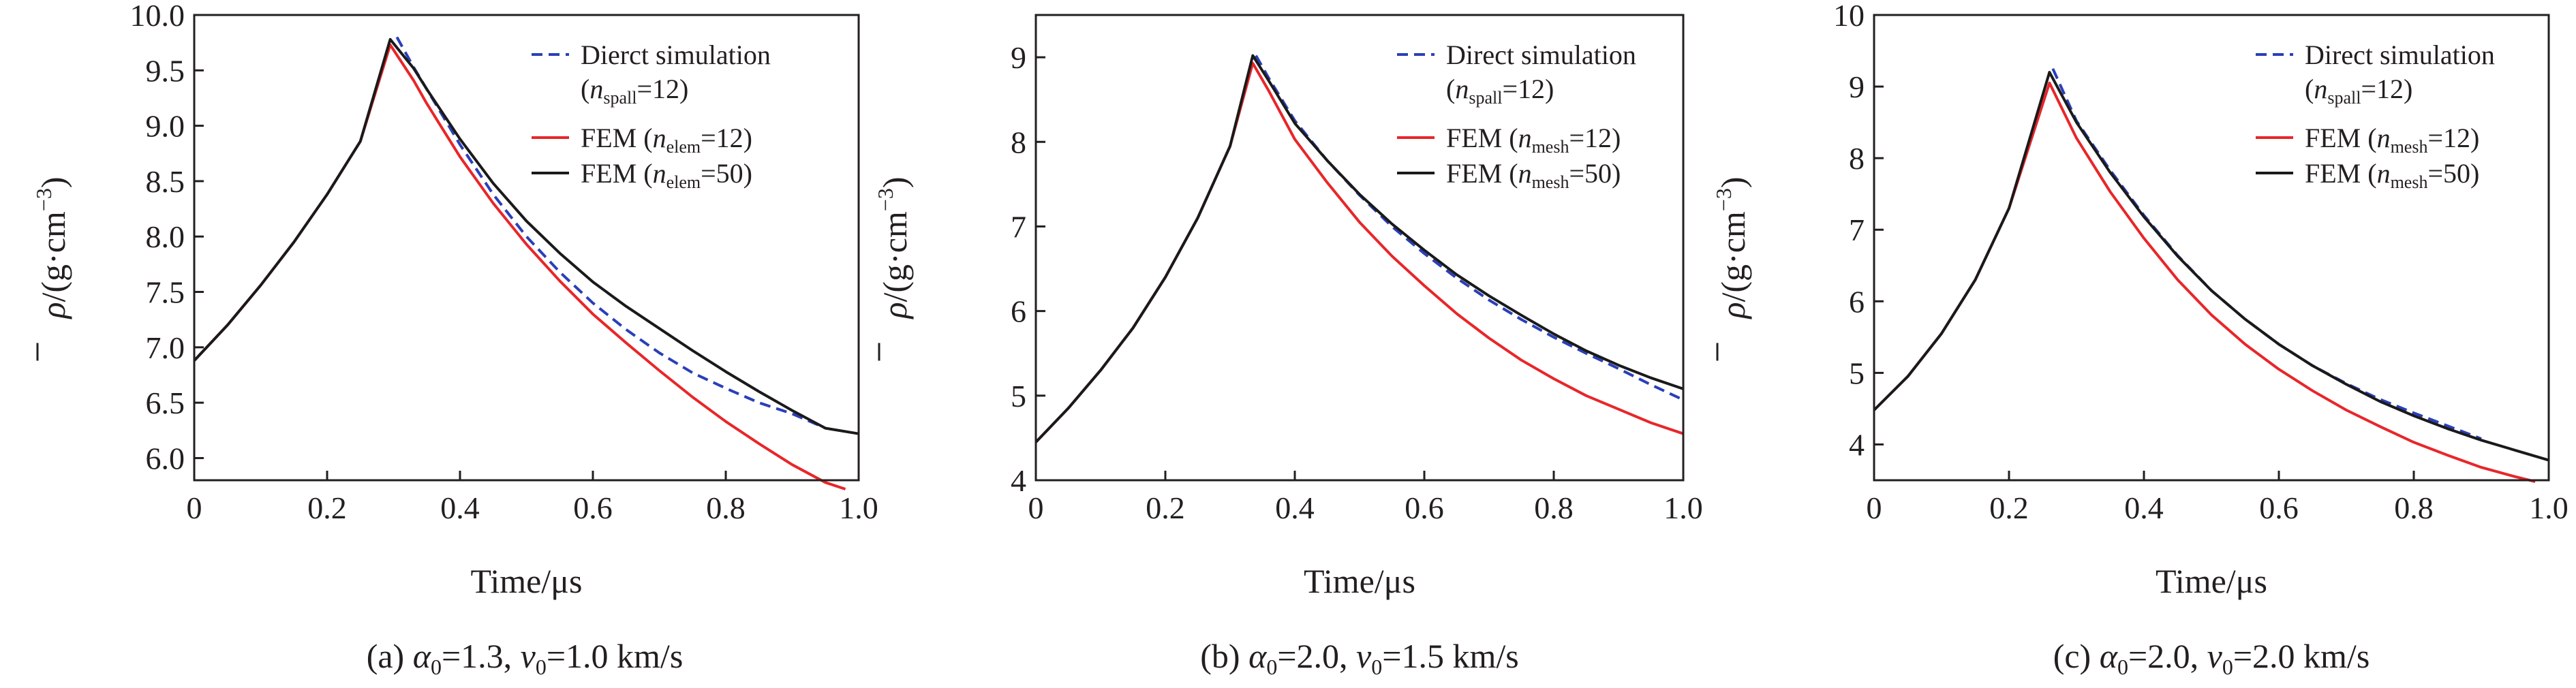 This screenshot has width=2576, height=688. What do you see at coordinates (2167, 656) in the screenshot?
I see `text-span: =2.0,` at bounding box center [2167, 656].